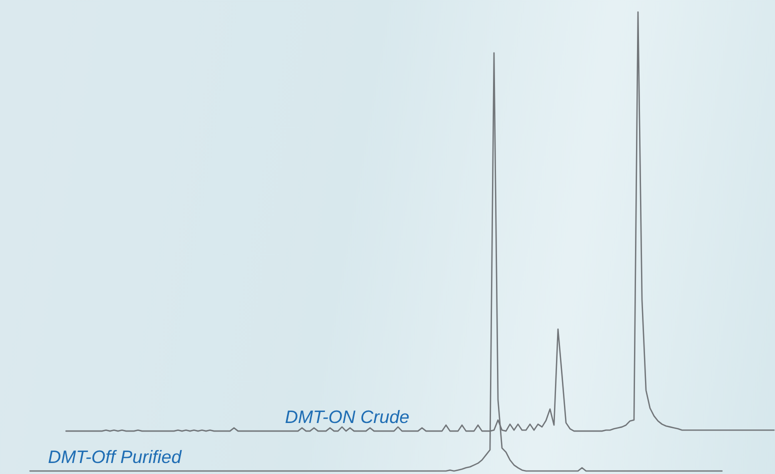  Describe the element at coordinates (115, 457) in the screenshot. I see `series-label: DMT-Off Purified` at that location.